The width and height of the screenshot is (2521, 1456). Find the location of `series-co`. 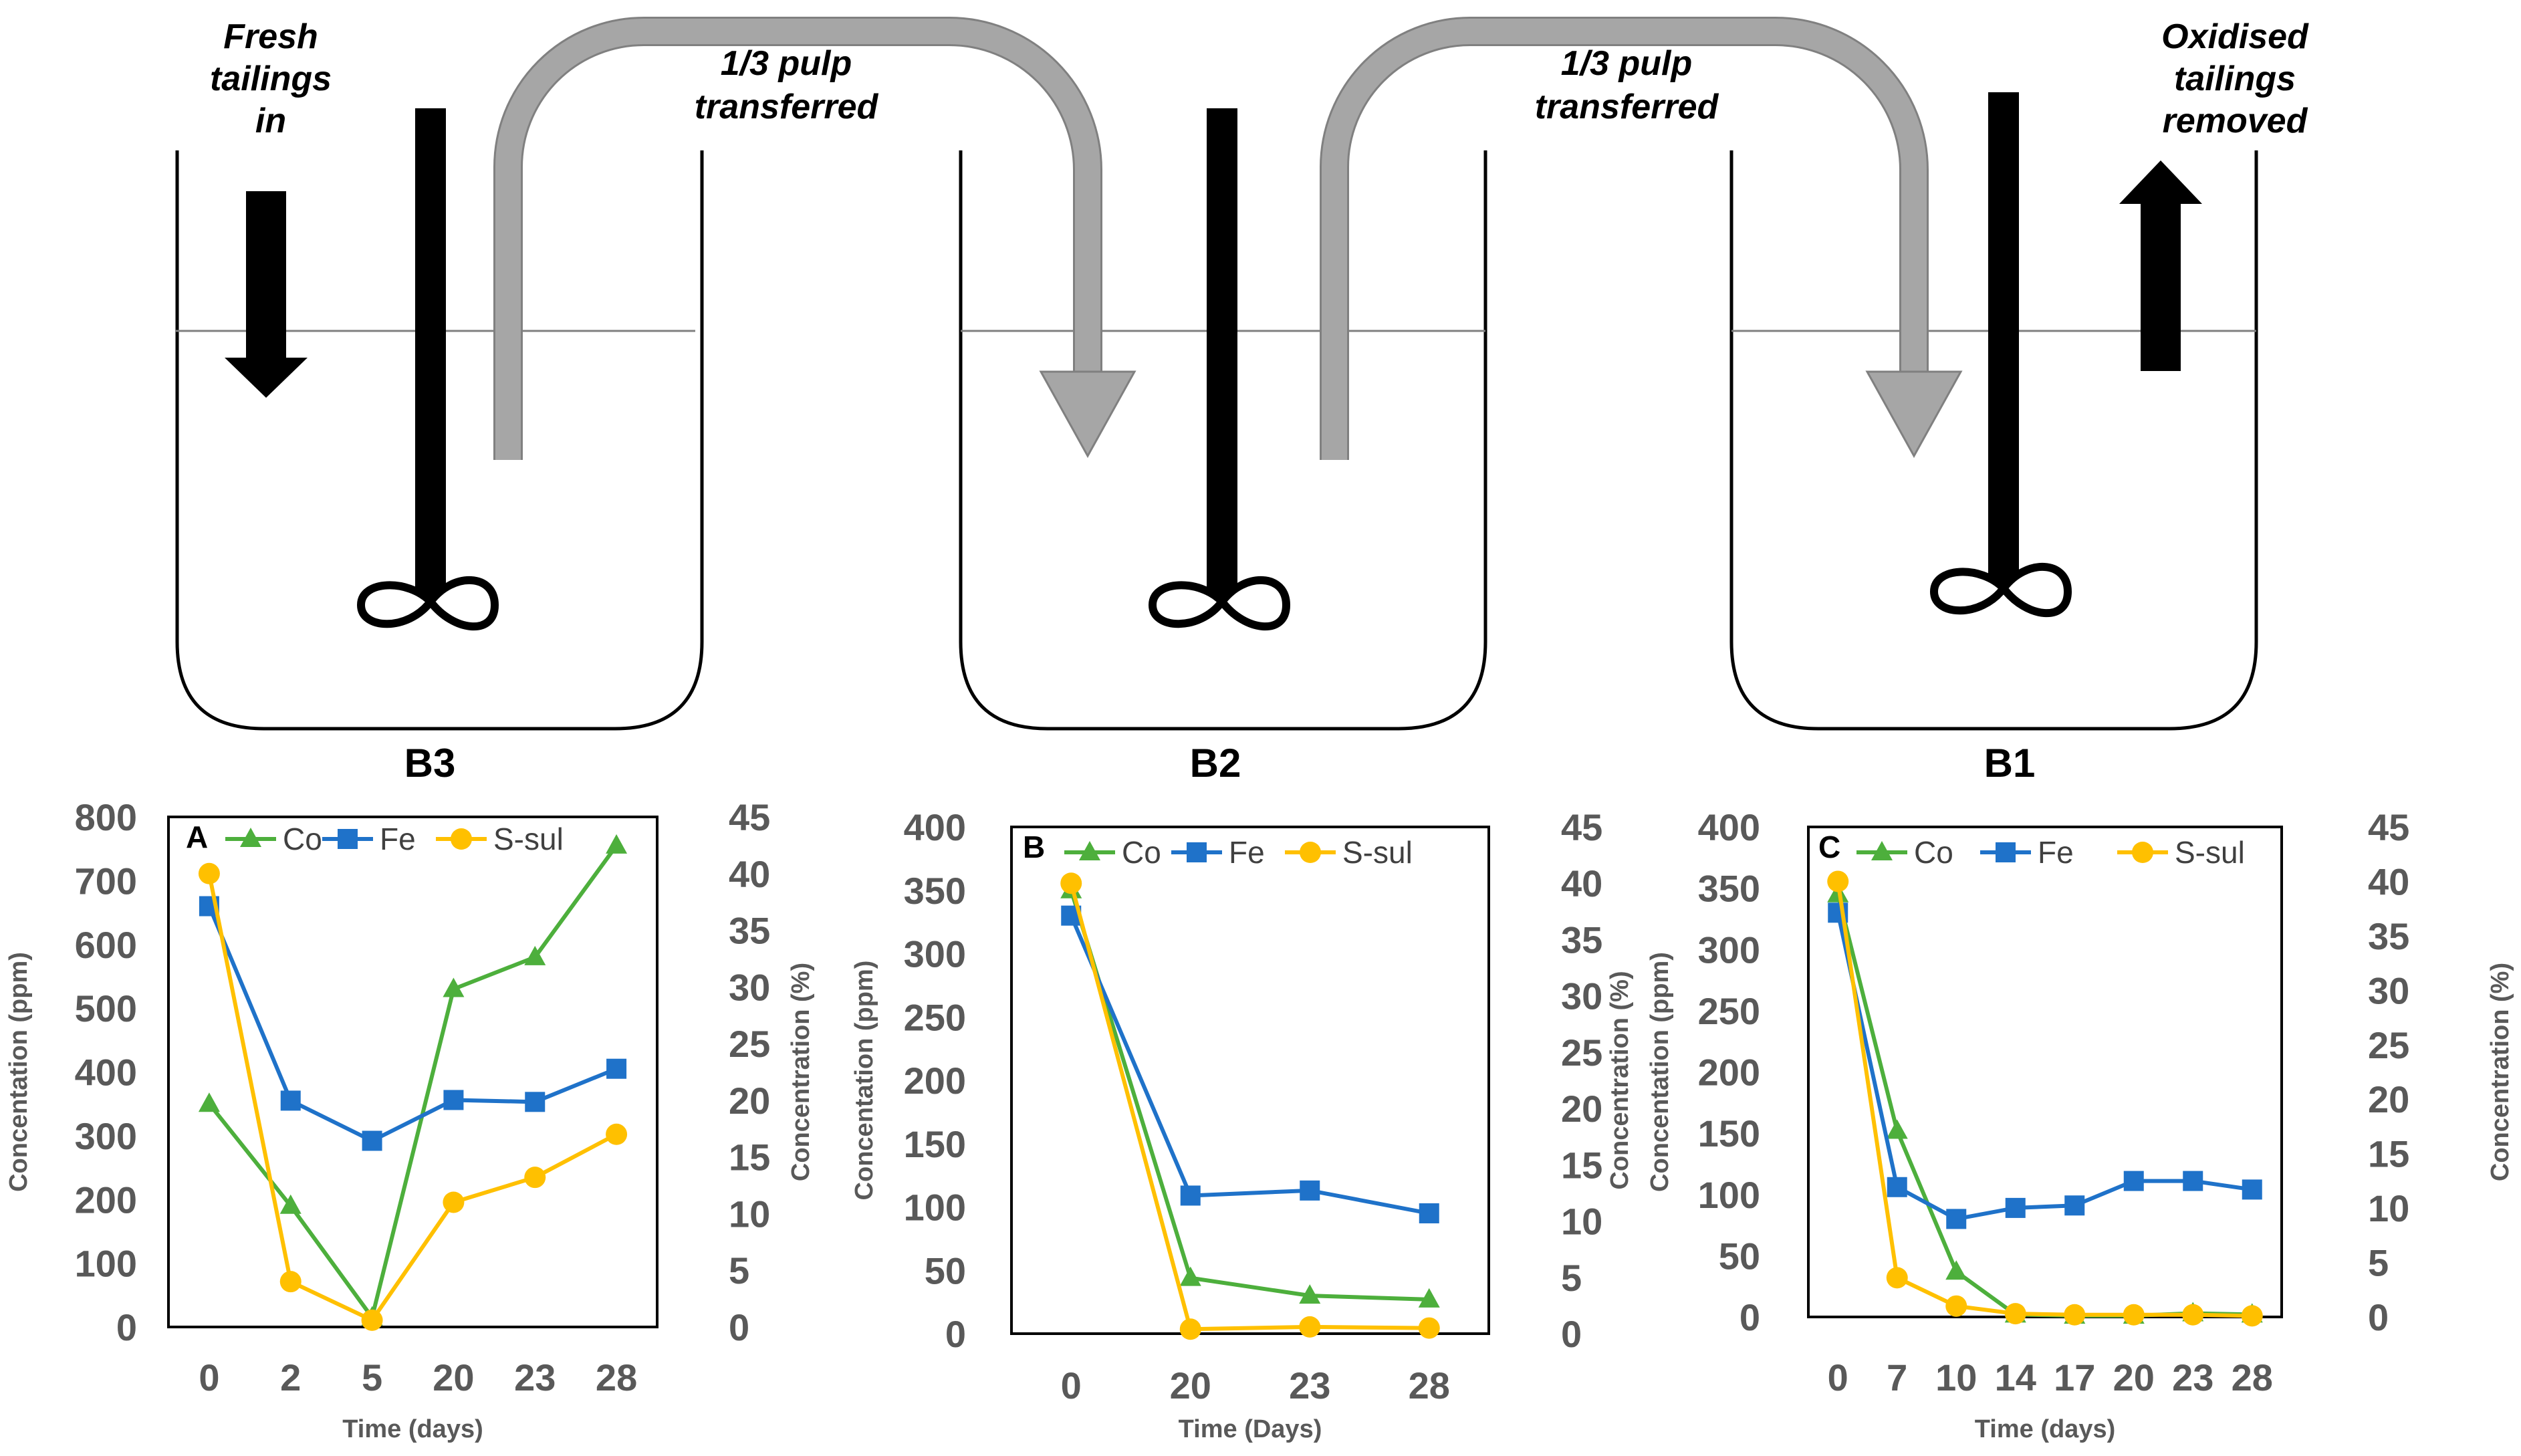

series-co is located at coordinates (413, 1080).